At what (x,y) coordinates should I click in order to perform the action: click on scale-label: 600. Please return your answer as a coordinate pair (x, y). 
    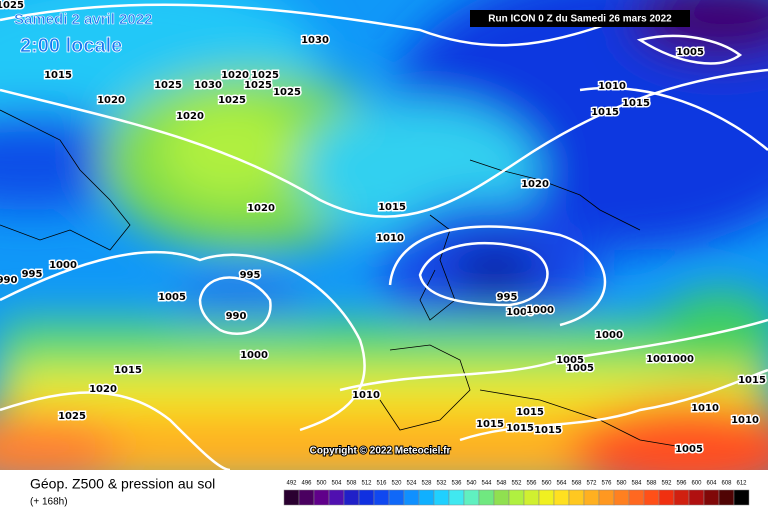
    Looking at the image, I should click on (696, 484).